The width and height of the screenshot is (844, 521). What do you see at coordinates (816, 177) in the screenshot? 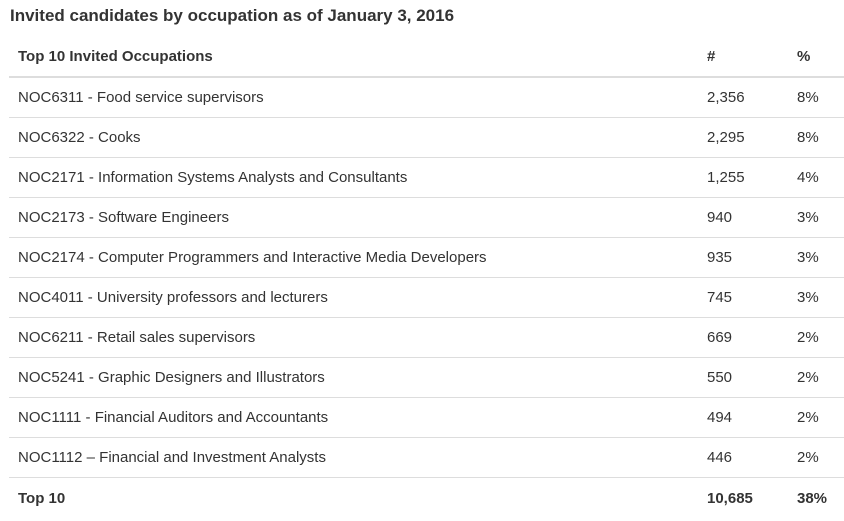
I see `percent-cell: 4%` at bounding box center [816, 177].